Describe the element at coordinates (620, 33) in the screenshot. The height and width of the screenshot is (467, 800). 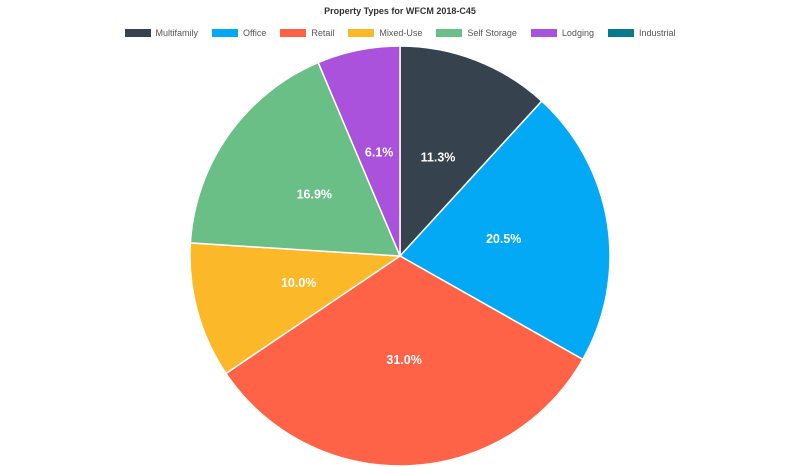
I see `legend-swatch-industrial` at that location.